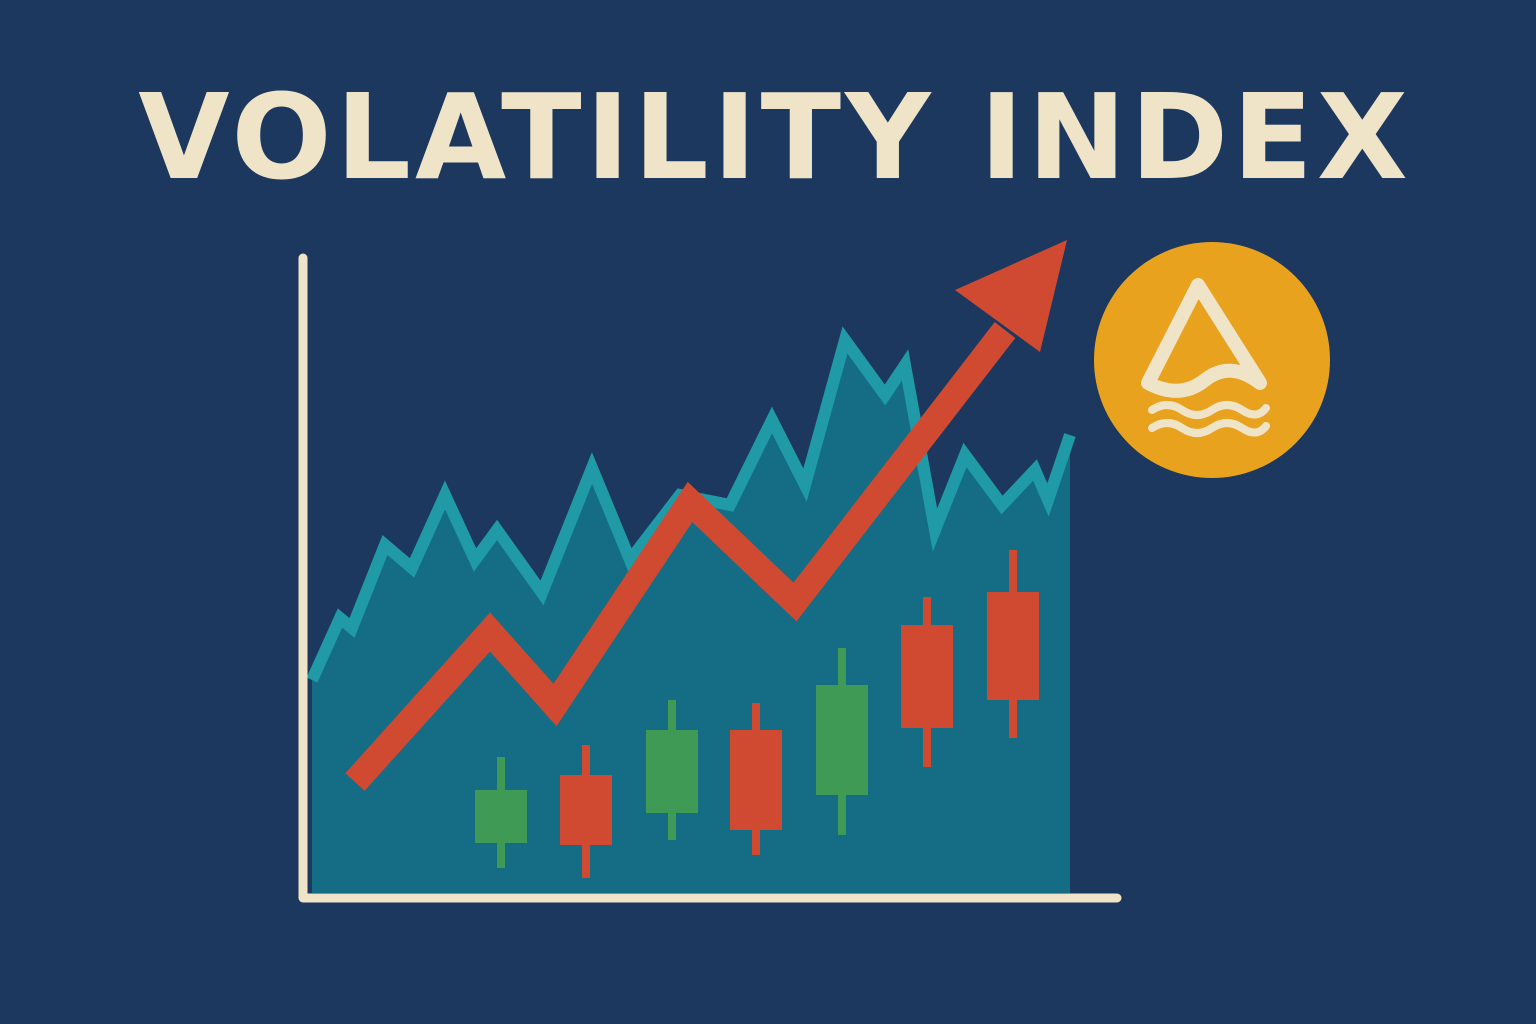 The image size is (1536, 1024). I want to click on badge-icon, so click(1204, 338).